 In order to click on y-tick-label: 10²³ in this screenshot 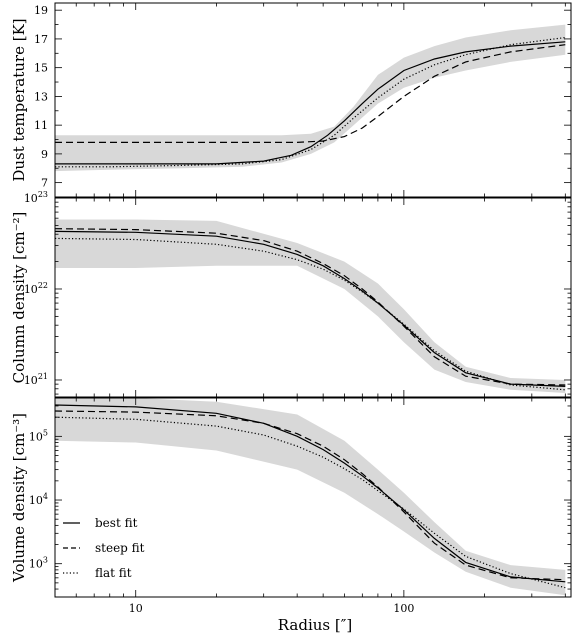, I will do `click(36, 197)`.